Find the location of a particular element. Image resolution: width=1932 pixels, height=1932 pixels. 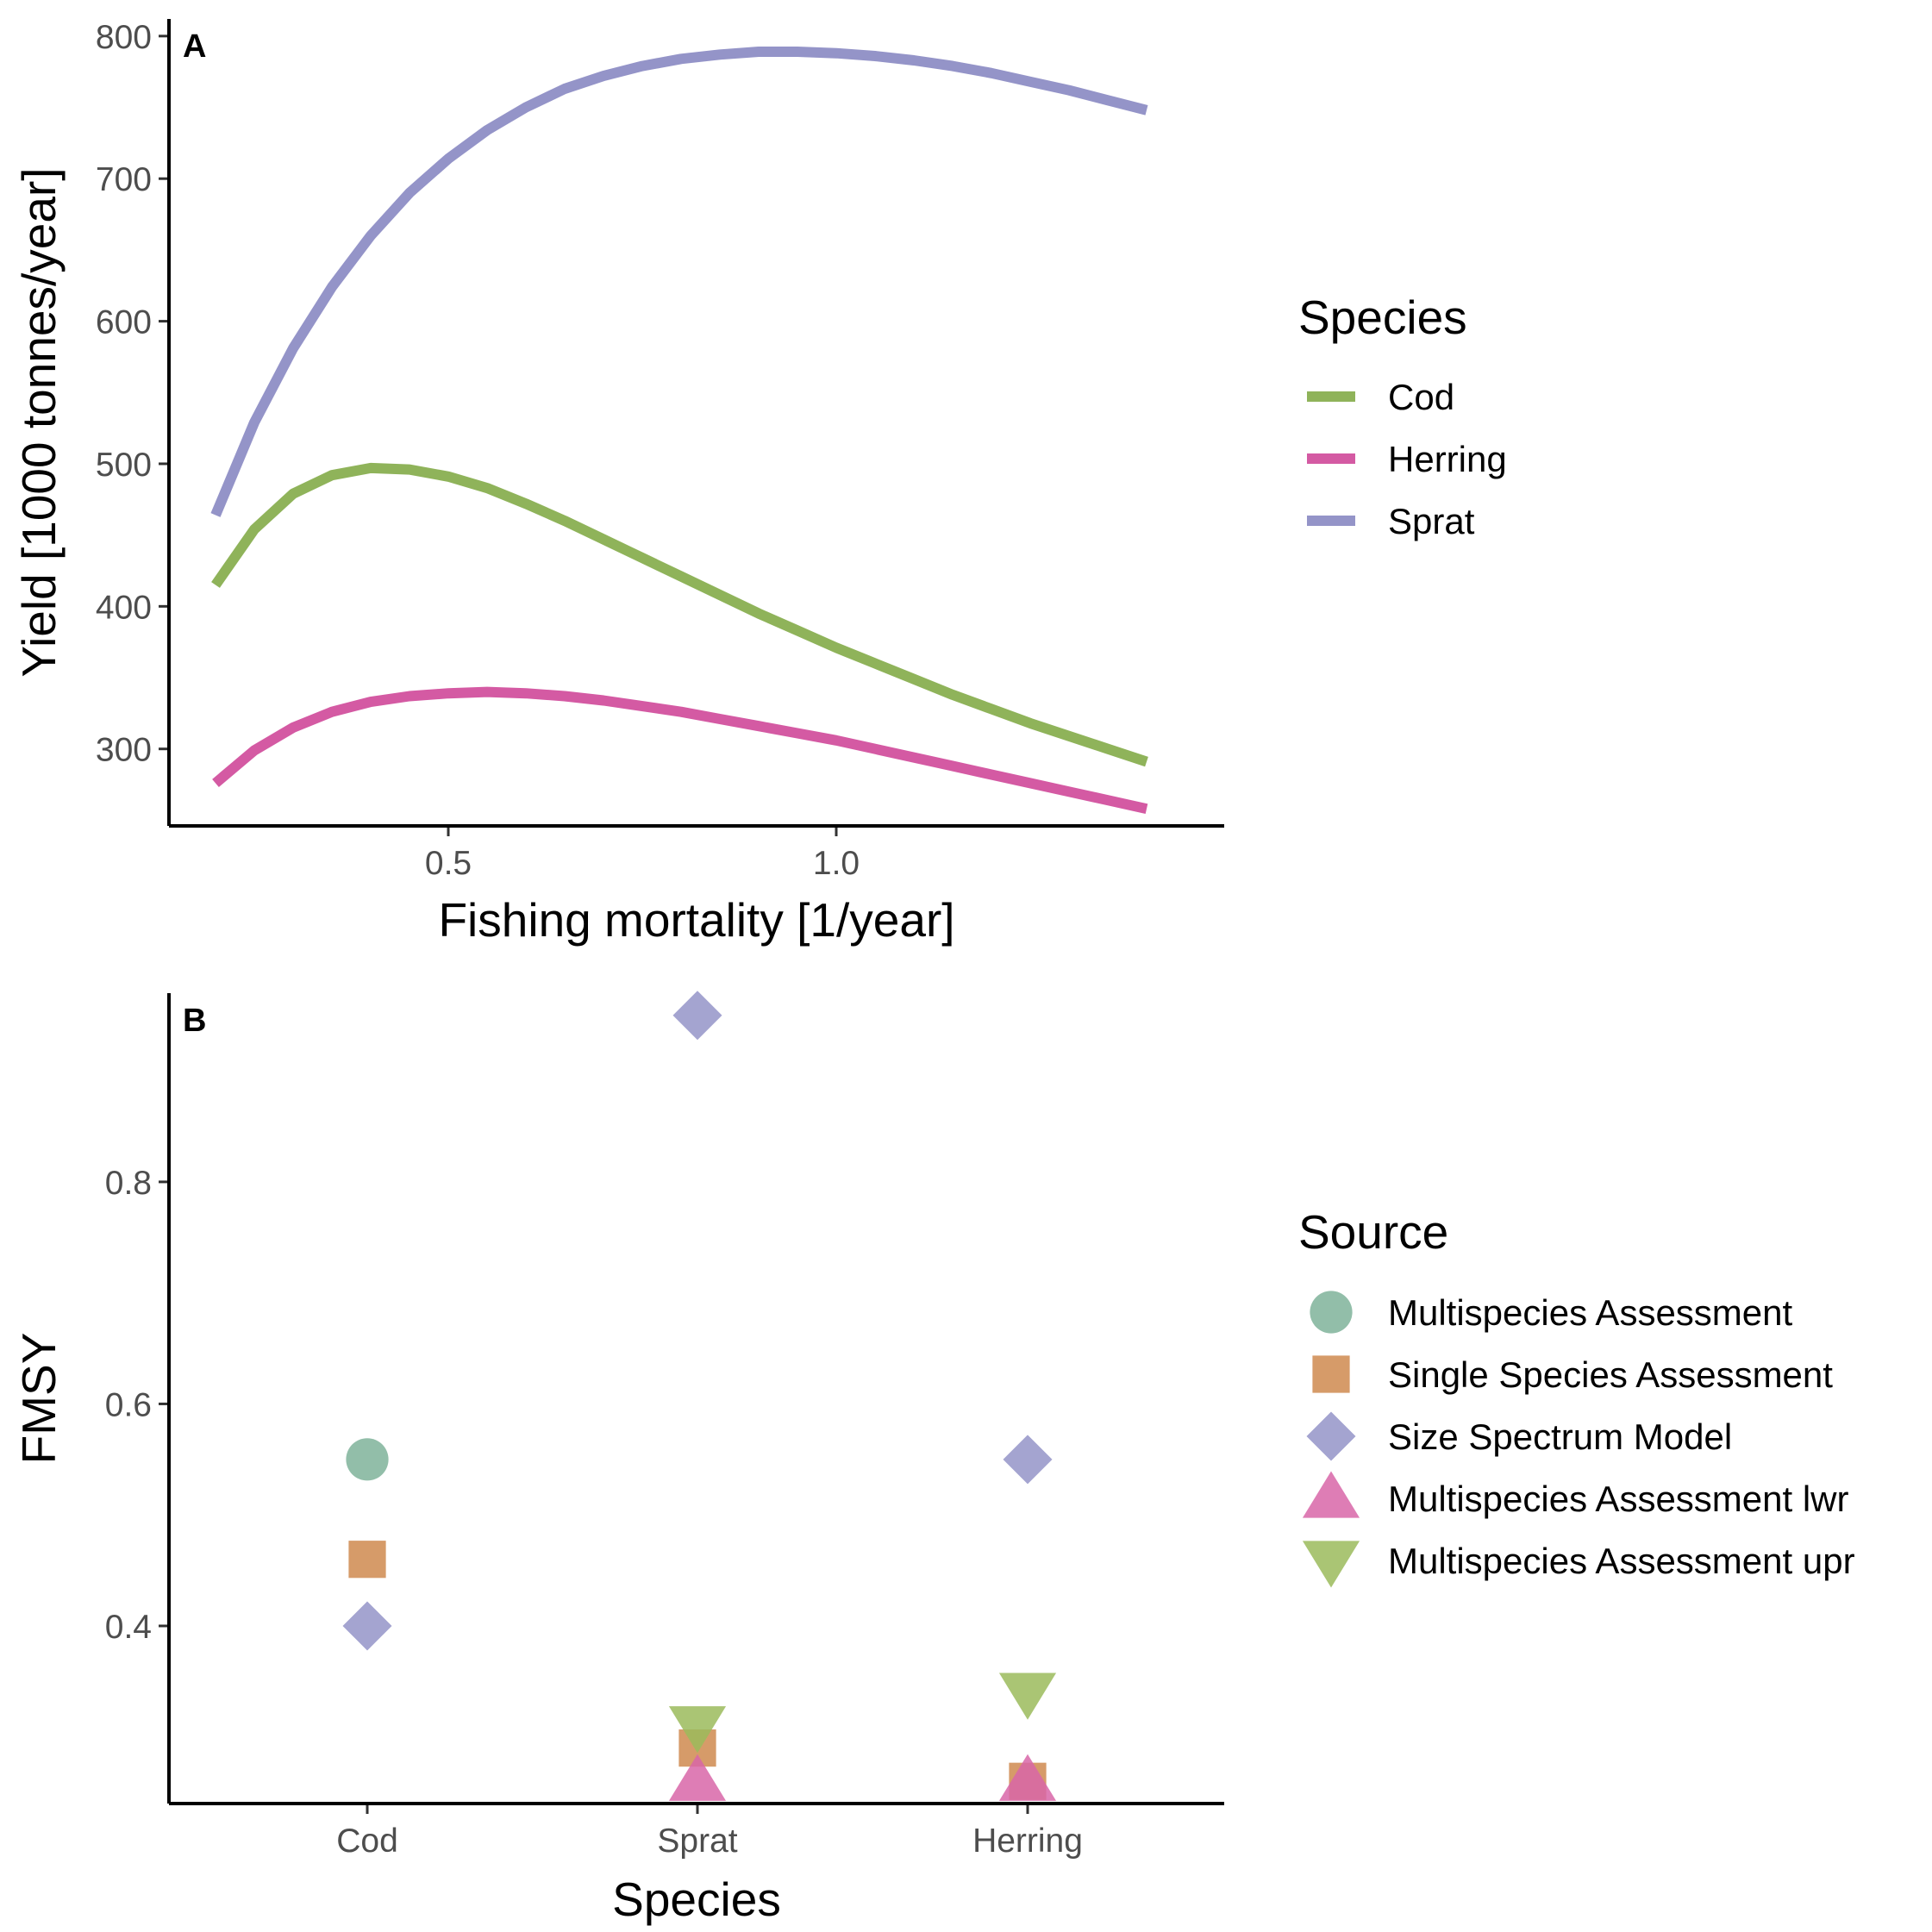

y-tick-label: 300 is located at coordinates (124, 750).